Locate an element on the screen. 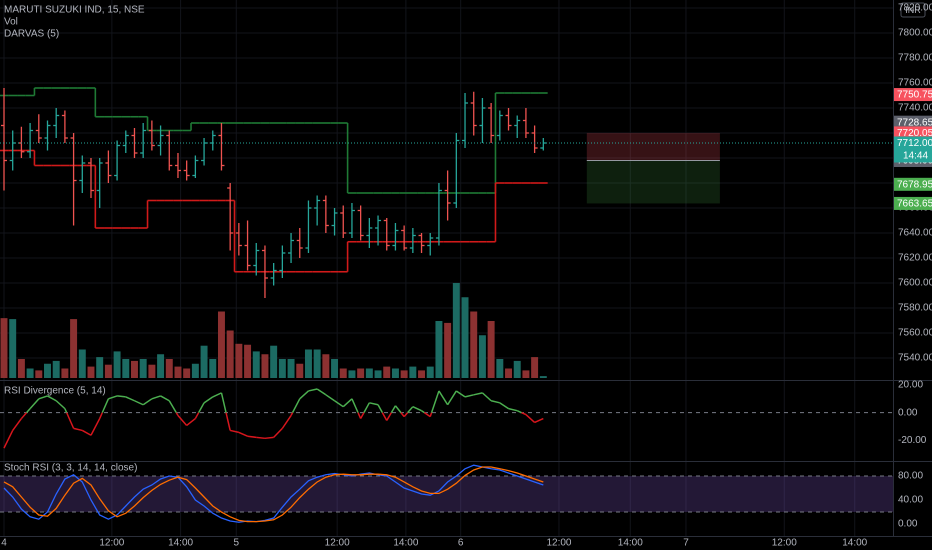 The height and width of the screenshot is (550, 932). target-label-box is located at coordinates (913, 203).